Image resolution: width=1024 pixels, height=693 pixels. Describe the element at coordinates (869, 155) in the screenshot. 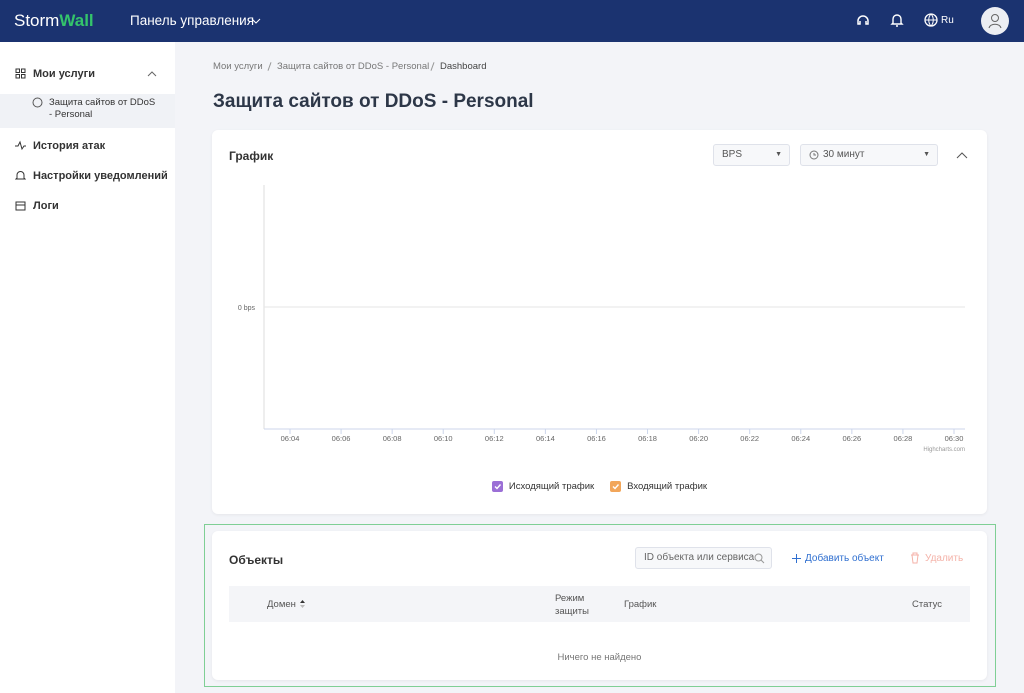

I see `period-select: 30 минут ▼` at that location.